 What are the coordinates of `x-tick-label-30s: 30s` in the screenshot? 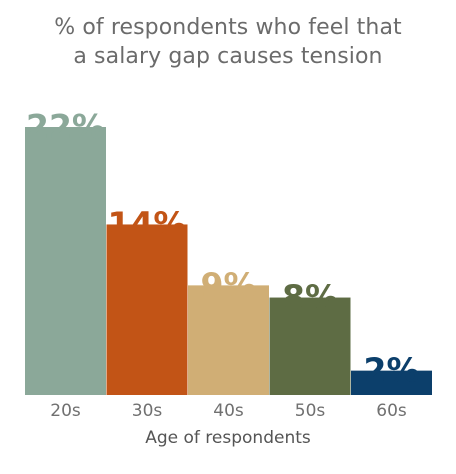 It's located at (147, 411).